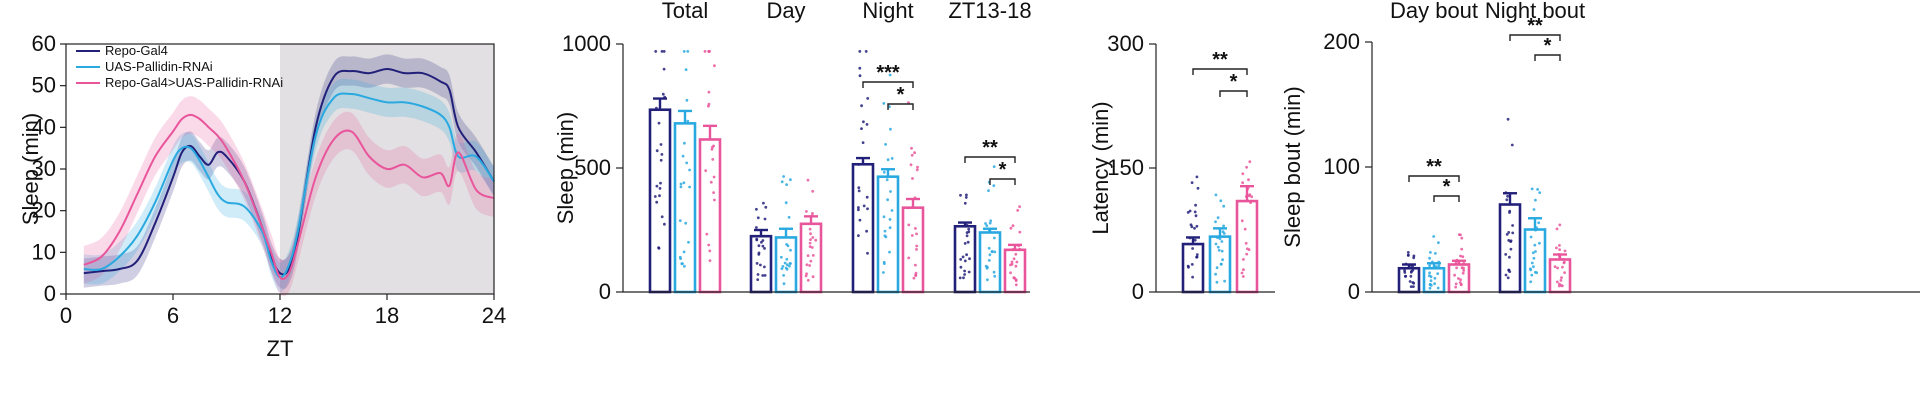 The width and height of the screenshot is (1920, 412). What do you see at coordinates (1434, 167) in the screenshot?
I see `significance-stars: **` at bounding box center [1434, 167].